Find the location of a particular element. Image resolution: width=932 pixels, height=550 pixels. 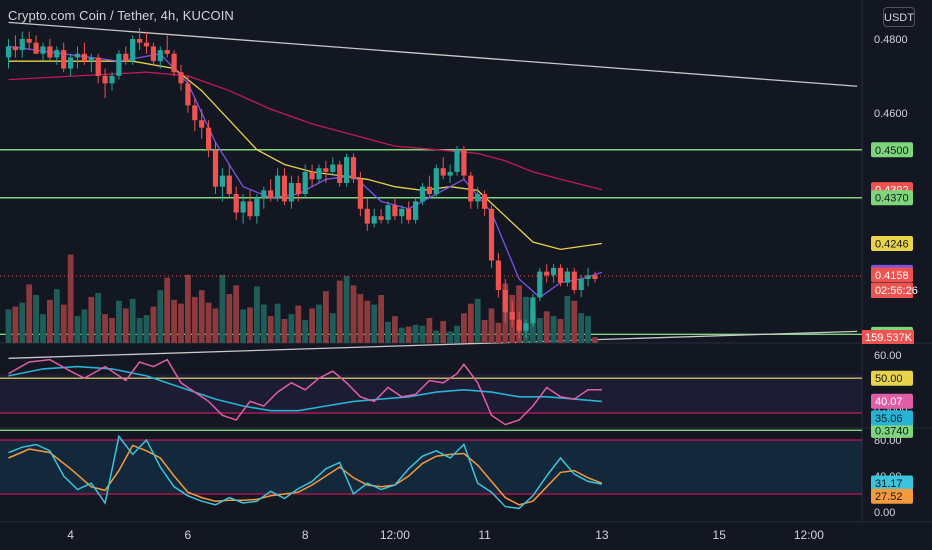

rsi-pane is located at coordinates (431, 392).